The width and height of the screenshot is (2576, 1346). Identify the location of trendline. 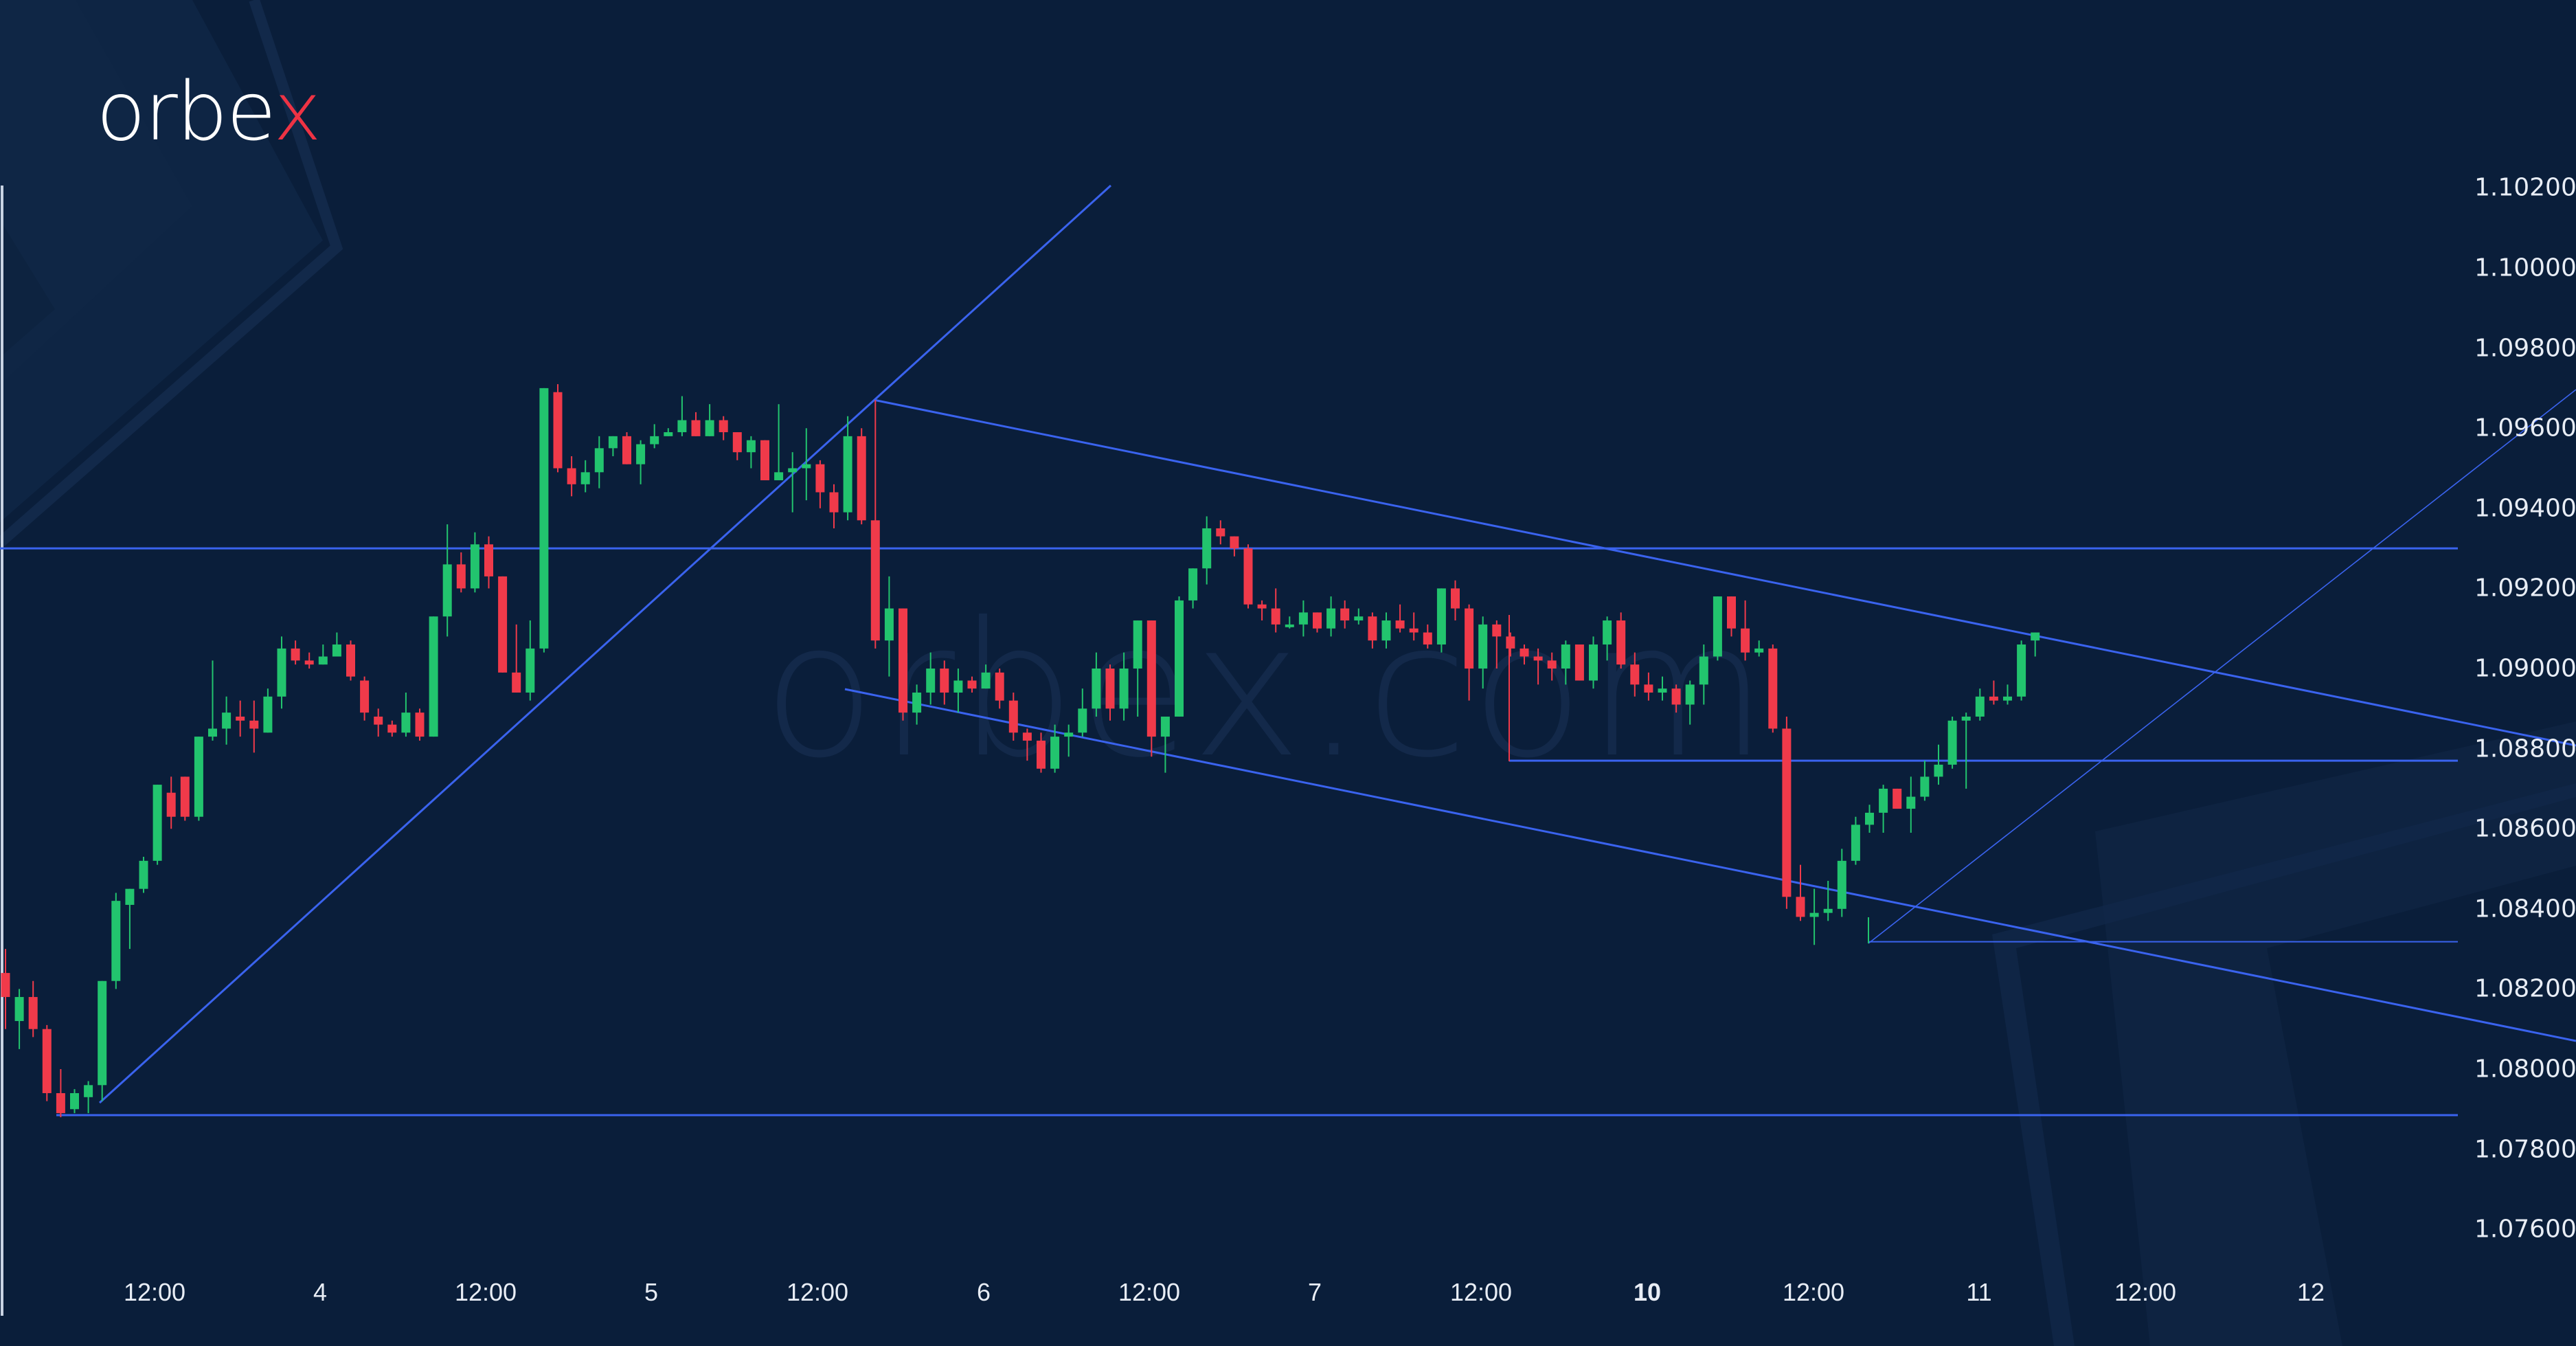
(2222, 666).